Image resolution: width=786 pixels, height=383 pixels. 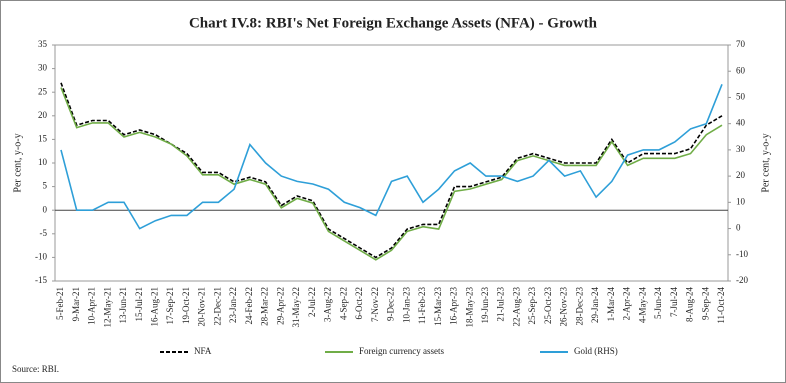 What do you see at coordinates (516, 307) in the screenshot?
I see `x-tick-label: 22-Aug-23` at bounding box center [516, 307].